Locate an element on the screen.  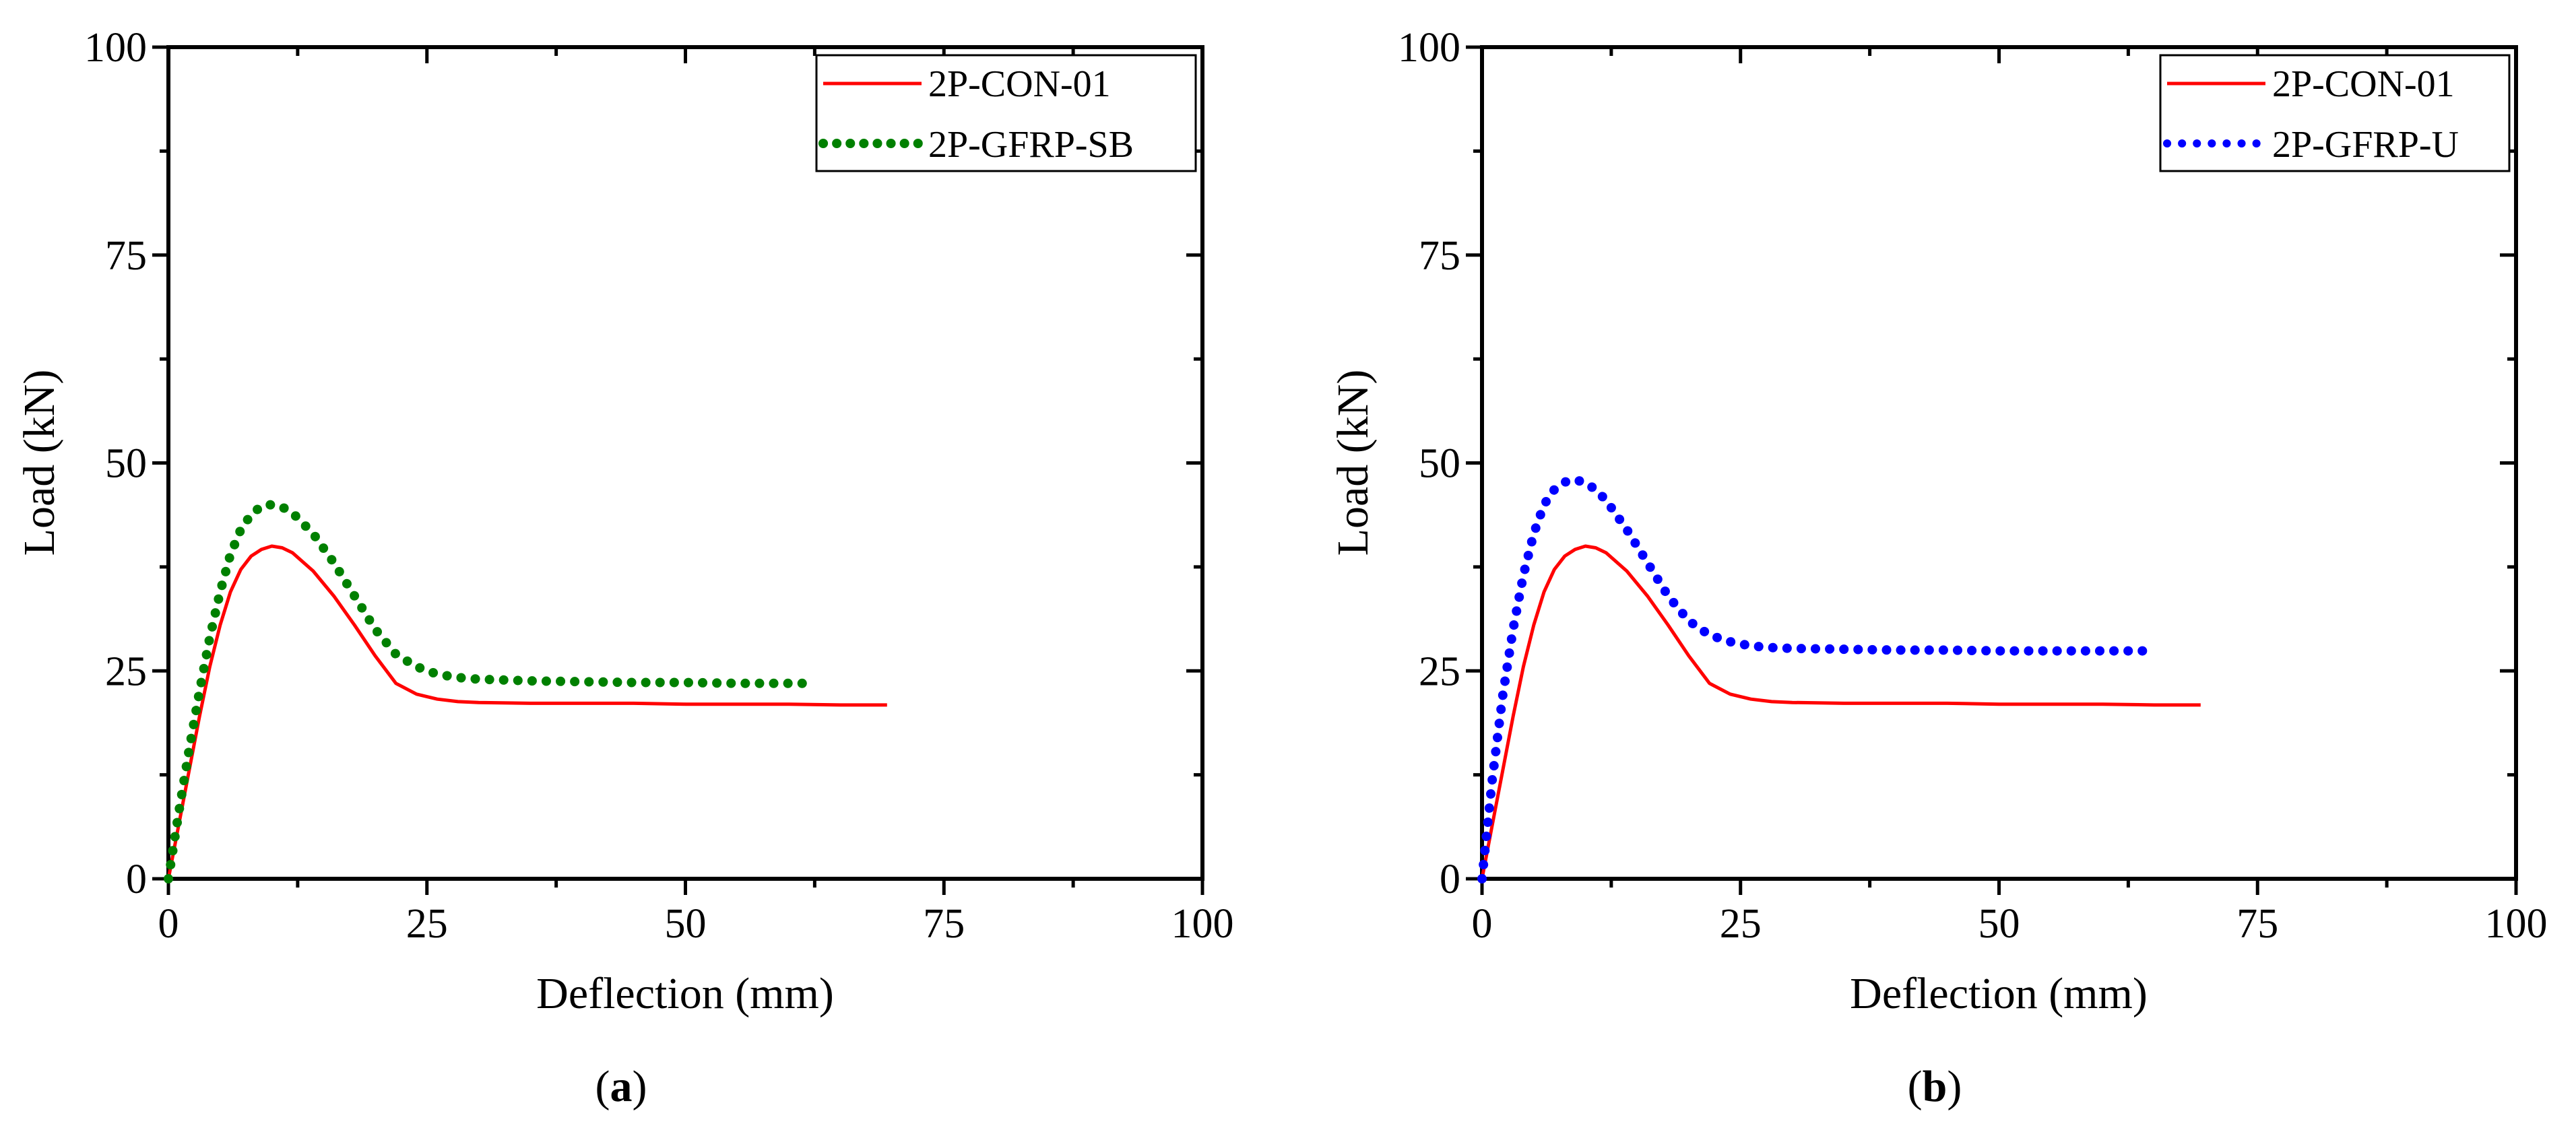
legend-label: 2P-GFRP-U is located at coordinates (2365, 145).